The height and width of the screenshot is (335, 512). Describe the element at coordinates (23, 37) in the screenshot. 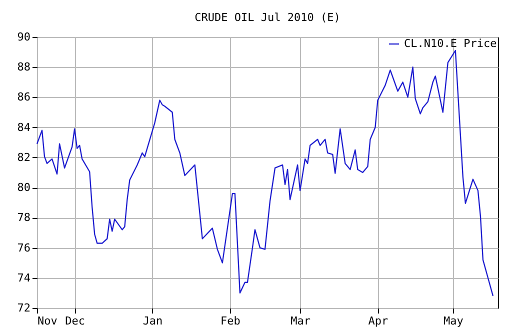

I see `y-tick-label: 90` at that location.